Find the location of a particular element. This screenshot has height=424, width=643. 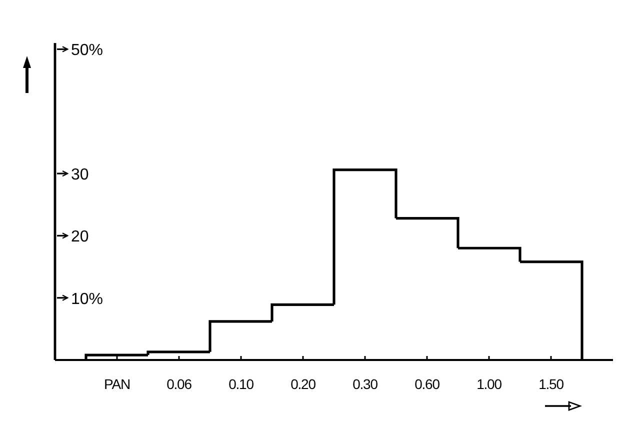

x-tick-label: PAN is located at coordinates (117, 384).